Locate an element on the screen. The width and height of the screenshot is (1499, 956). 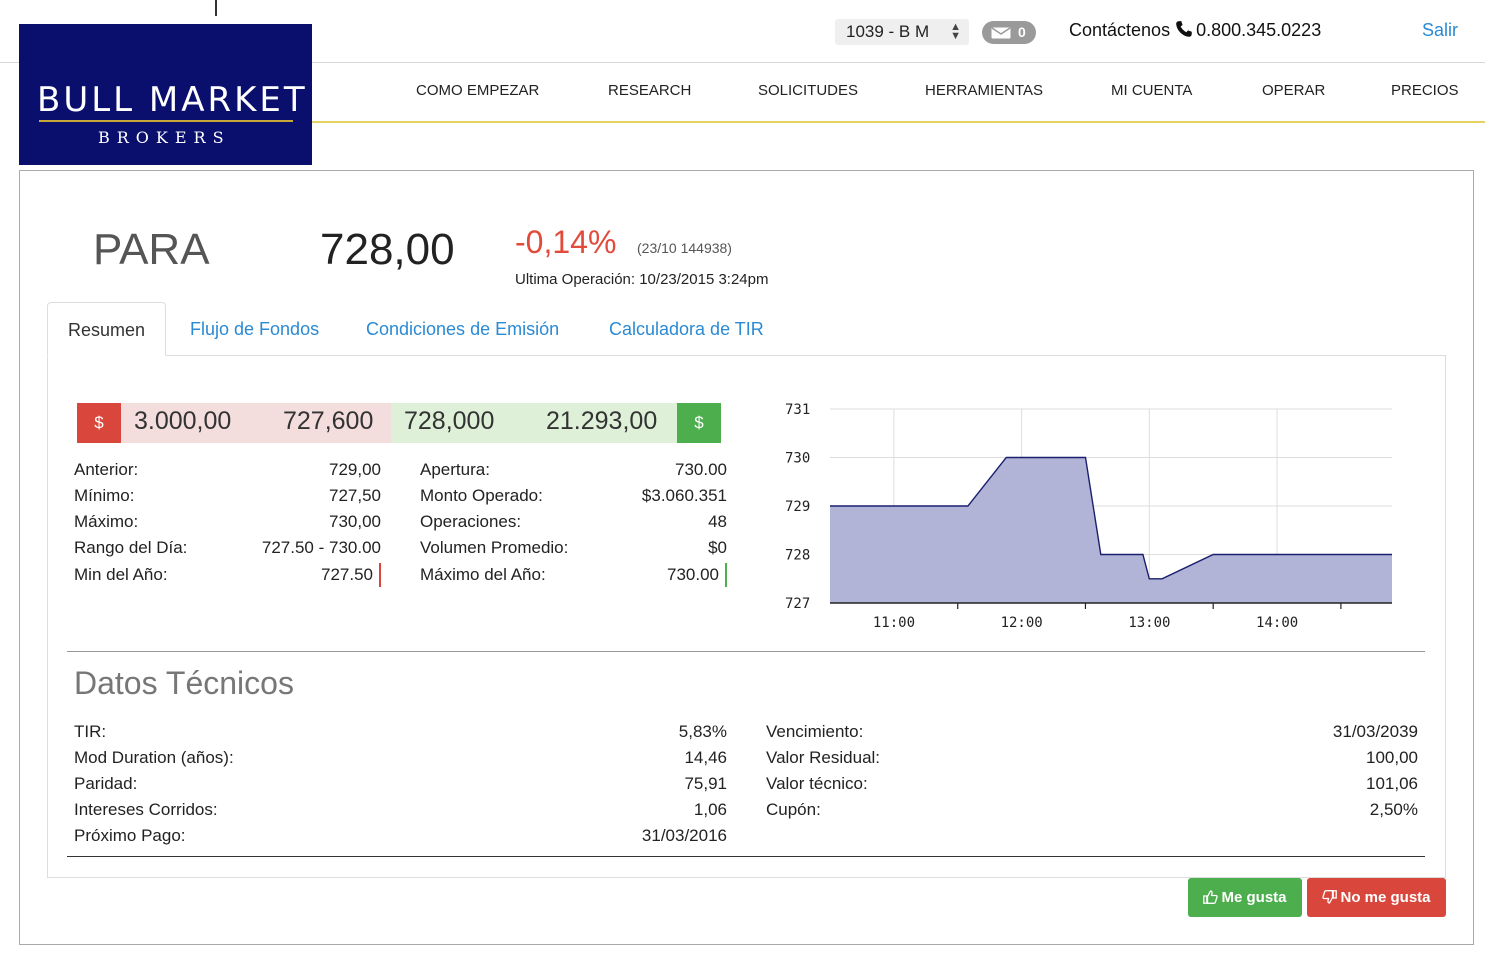
chart-x-tick-label: 14:00 is located at coordinates (1277, 623).